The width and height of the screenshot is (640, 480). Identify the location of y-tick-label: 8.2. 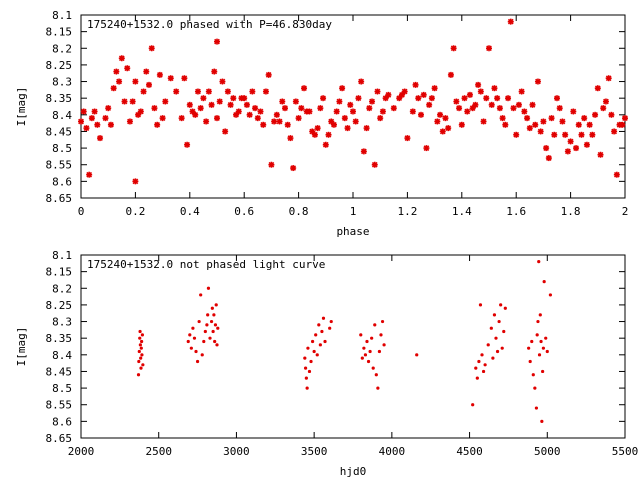
(62, 288).